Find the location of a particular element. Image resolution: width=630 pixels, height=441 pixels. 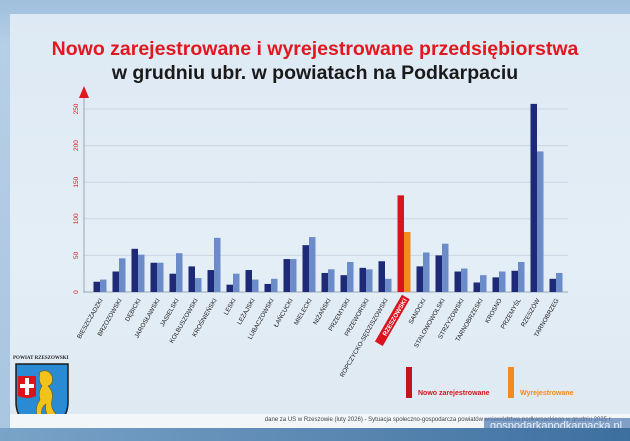

x-tick-label: SANOCKI is located at coordinates (417, 311).